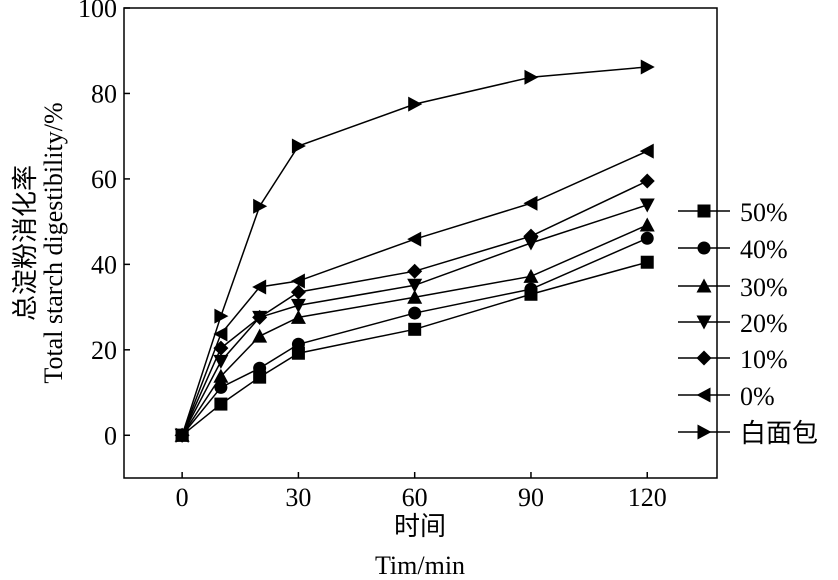 The height and width of the screenshot is (580, 838). I want to click on legend-label: 30%, so click(764, 287).